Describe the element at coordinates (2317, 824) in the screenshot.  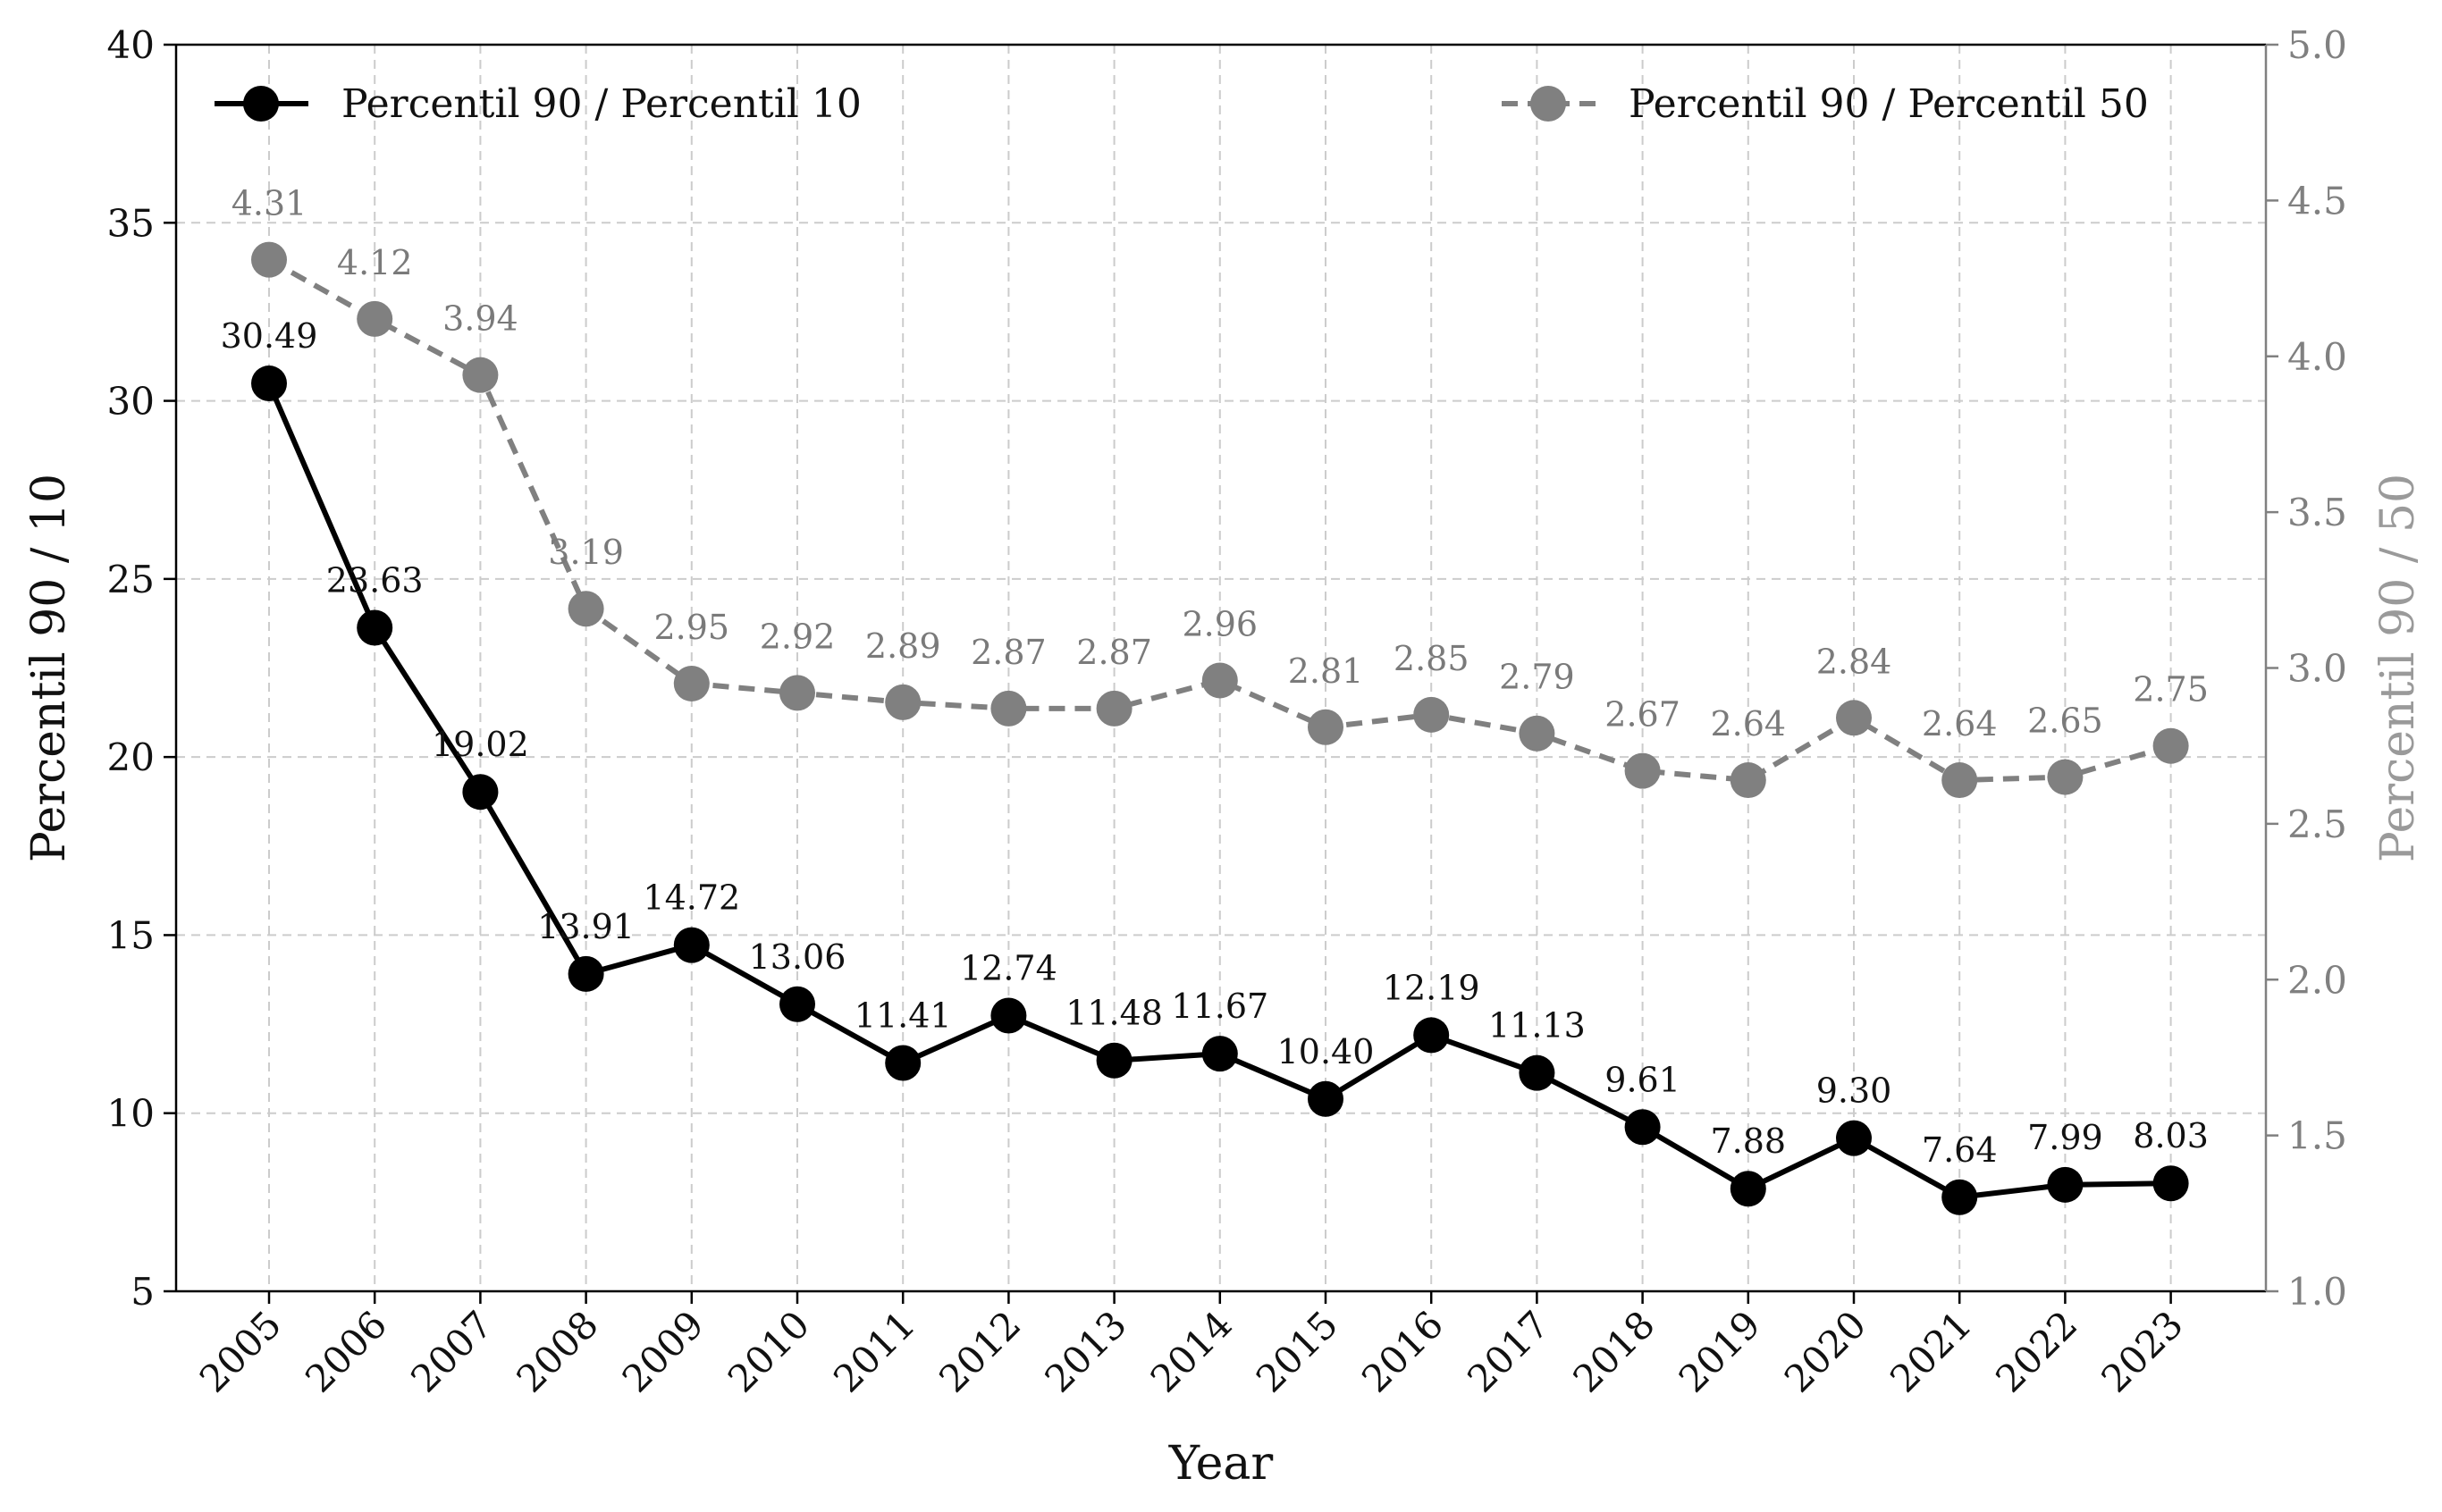
I see `y-right-tick-label: 2.5` at that location.